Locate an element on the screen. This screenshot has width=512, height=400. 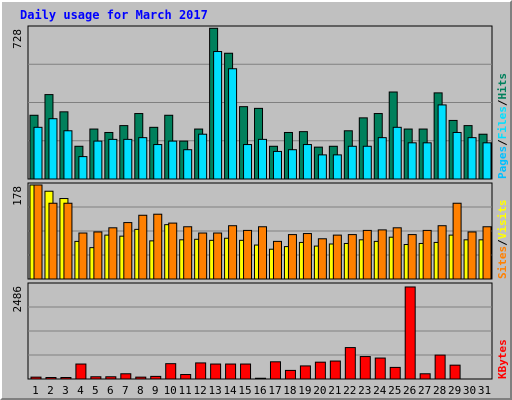
day-label: 28 is located at coordinates (439, 390).